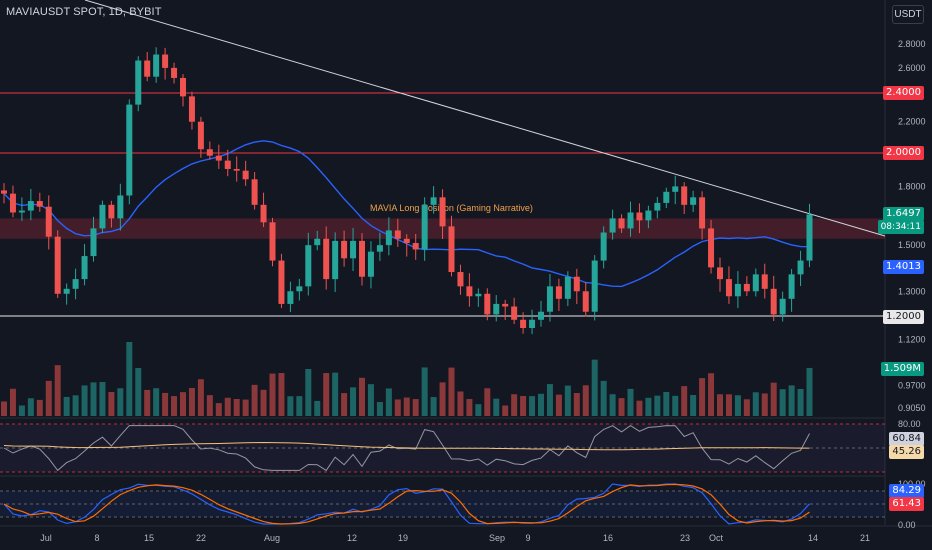 Image resolution: width=932 pixels, height=550 pixels. Describe the element at coordinates (608, 538) in the screenshot. I see `time-axis-label: 16` at that location.